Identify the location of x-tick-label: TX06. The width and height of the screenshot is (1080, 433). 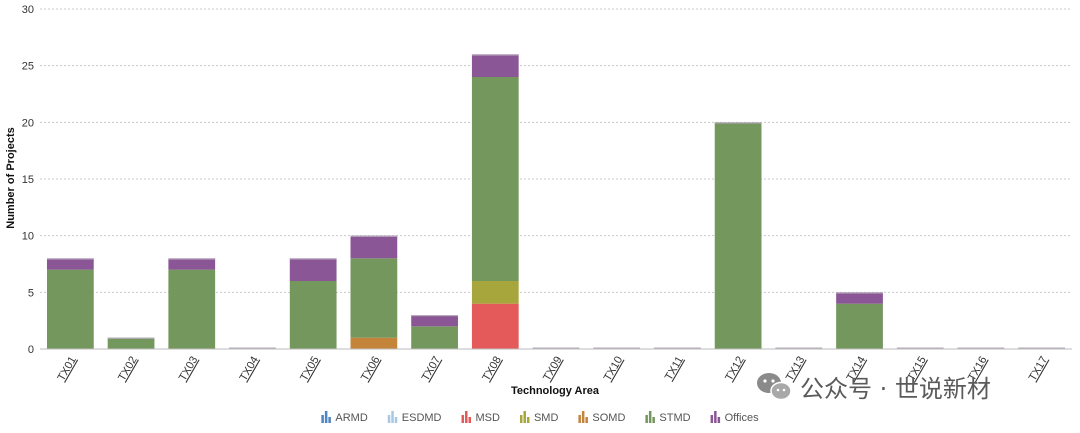
(371, 369).